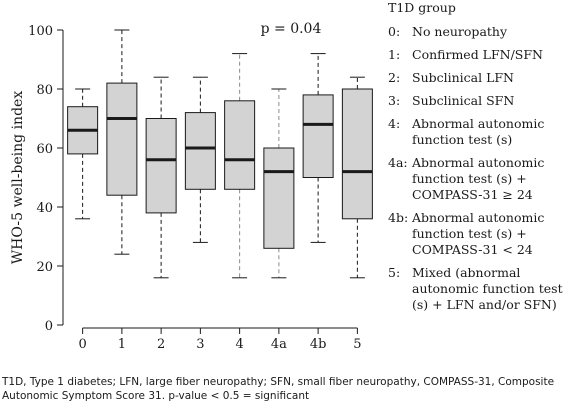  Describe the element at coordinates (394, 272) in the screenshot. I see `legend-item-code: 5:` at that location.